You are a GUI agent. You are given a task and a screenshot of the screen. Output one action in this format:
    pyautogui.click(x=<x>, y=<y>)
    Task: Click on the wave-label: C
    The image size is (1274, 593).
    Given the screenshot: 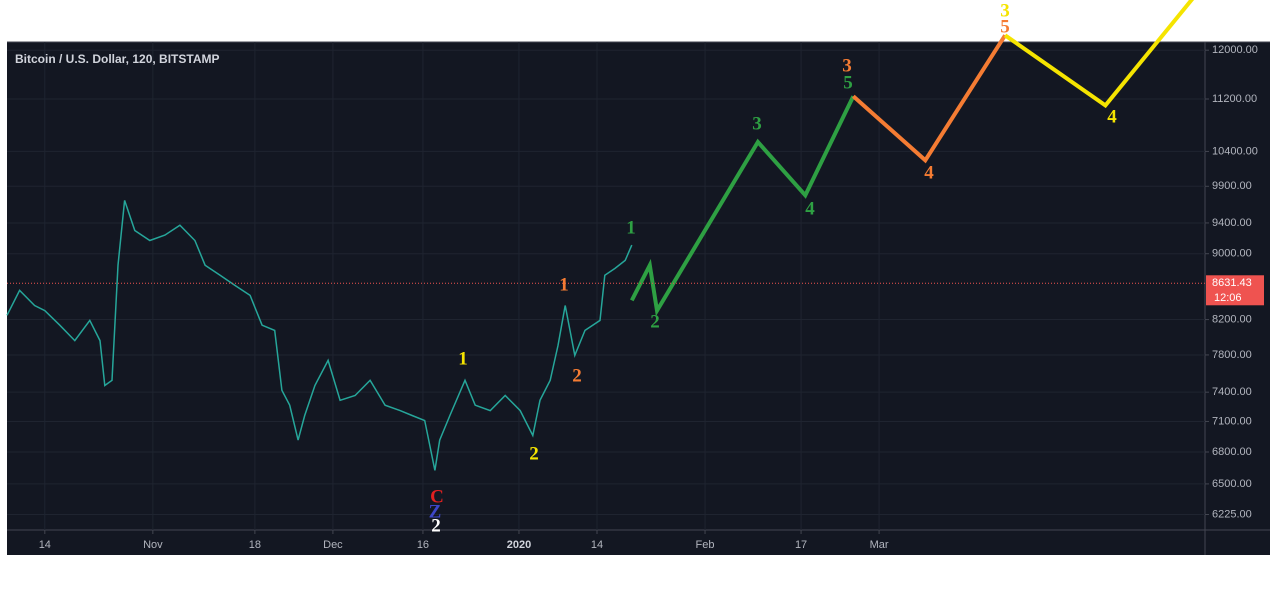 What is the action you would take?
    pyautogui.click(x=437, y=496)
    